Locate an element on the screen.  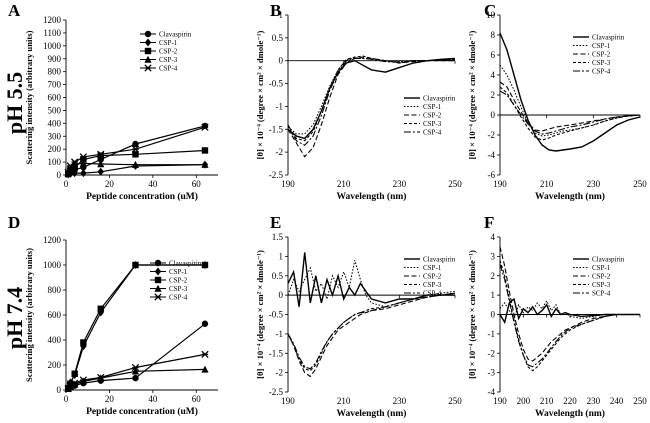
y-tick-label: 1200 is located at coordinates (52, 20).